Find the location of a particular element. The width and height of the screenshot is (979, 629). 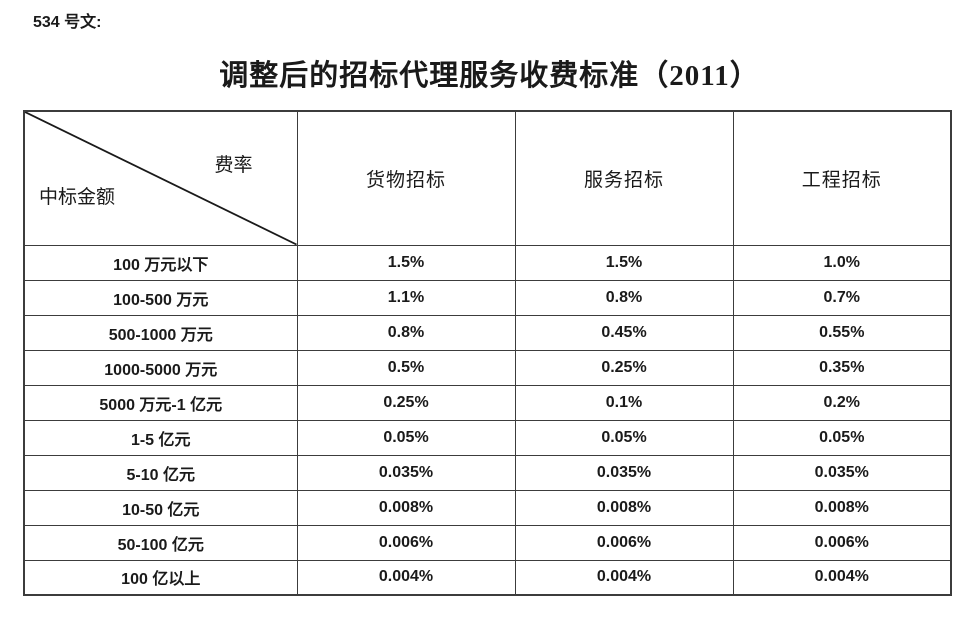

table-row: 5-10 亿元 0.035% 0.035% 0.035% is located at coordinates (487, 472).